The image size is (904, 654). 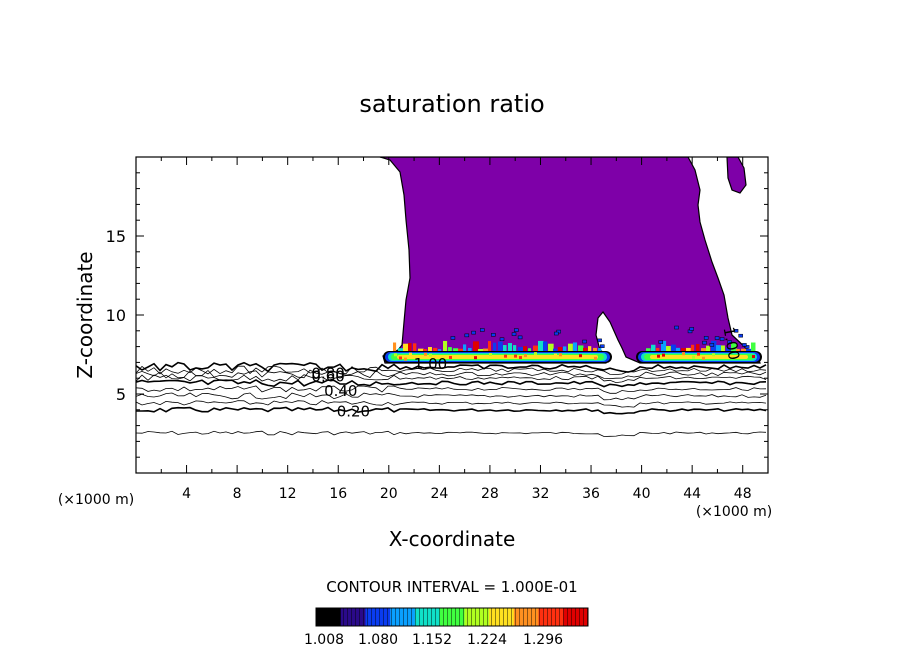 I want to click on x-tick-label: 16, so click(x=338, y=494).